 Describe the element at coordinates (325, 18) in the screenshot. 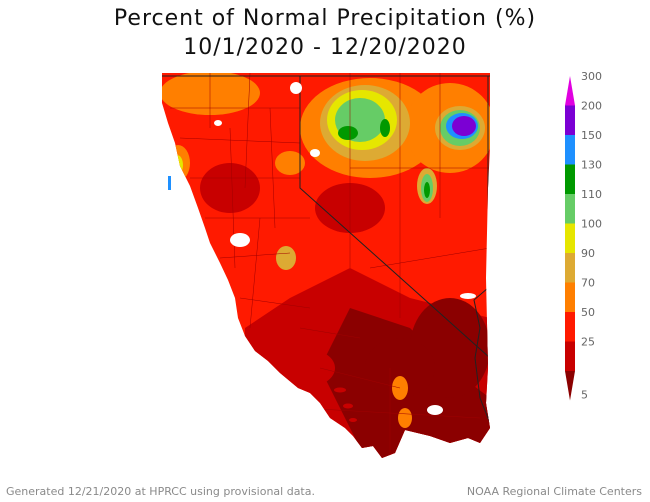

I see `map-title: Percent of Normal Precipitation (%)` at that location.